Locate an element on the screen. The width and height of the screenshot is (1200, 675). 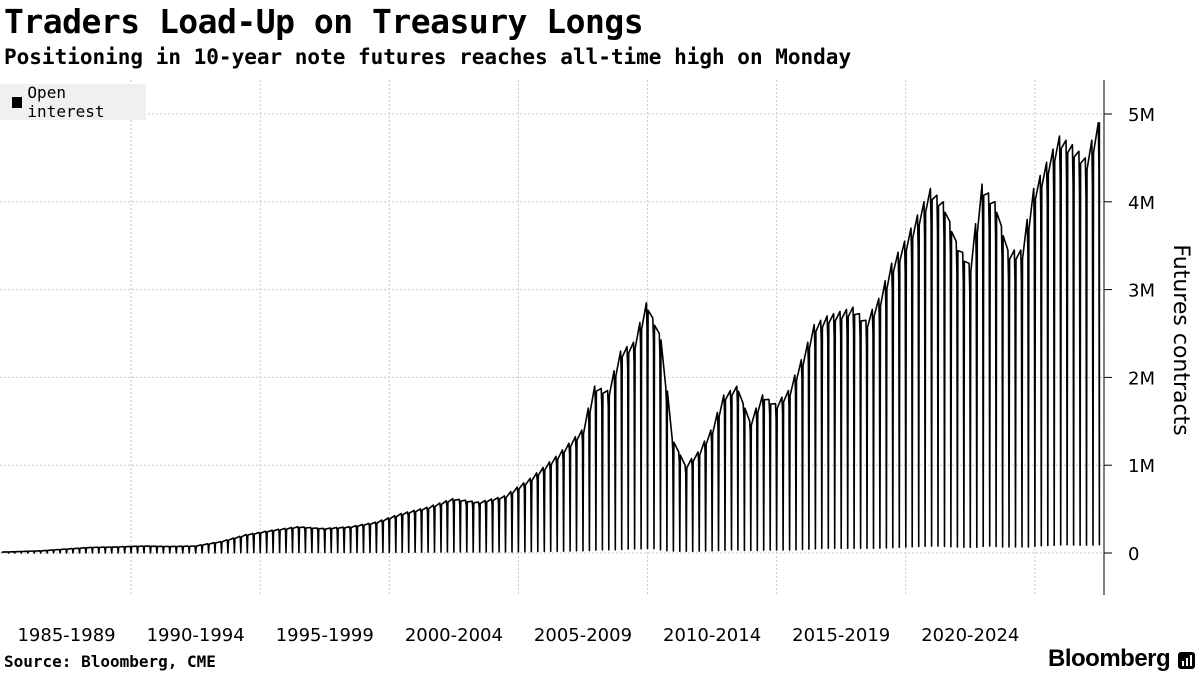
chart-icon is located at coordinates (1186, 660).